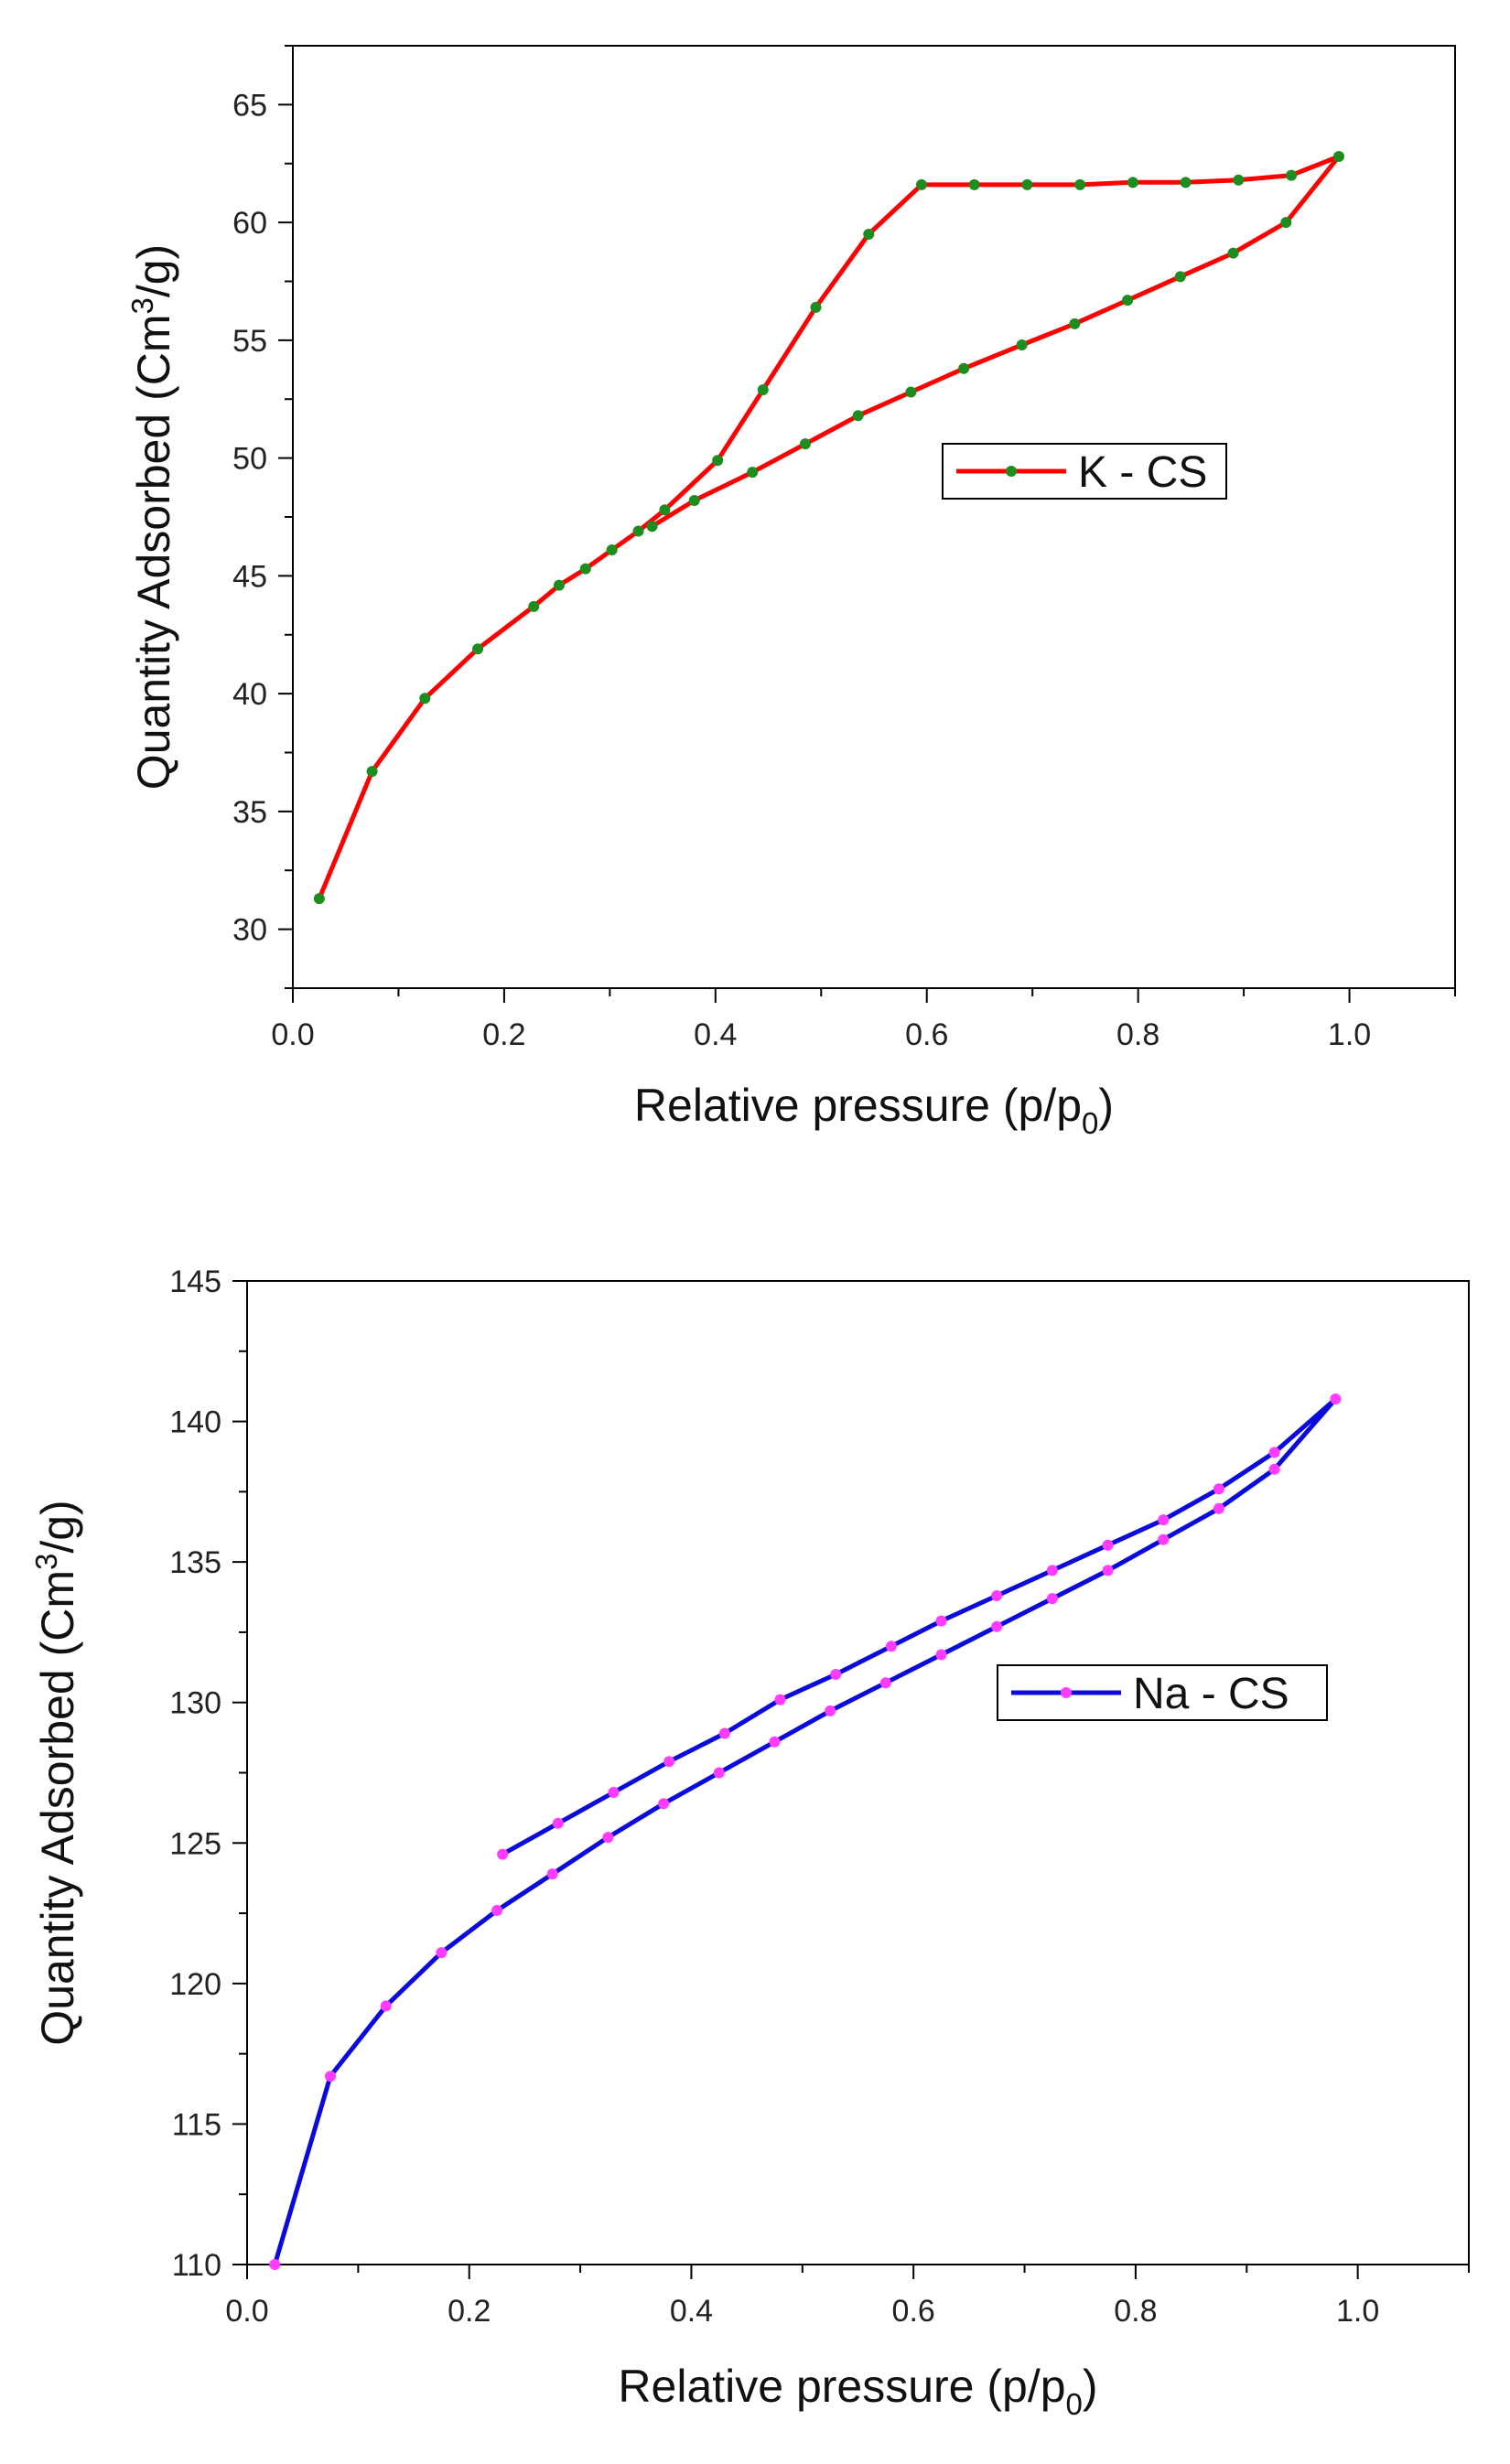  Describe the element at coordinates (249, 695) in the screenshot. I see `k-cs-y-tick-label: 40` at that location.